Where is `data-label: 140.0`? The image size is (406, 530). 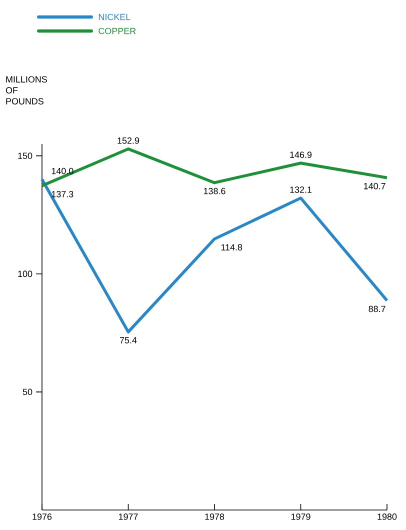
data-label: 140.0 is located at coordinates (63, 171).